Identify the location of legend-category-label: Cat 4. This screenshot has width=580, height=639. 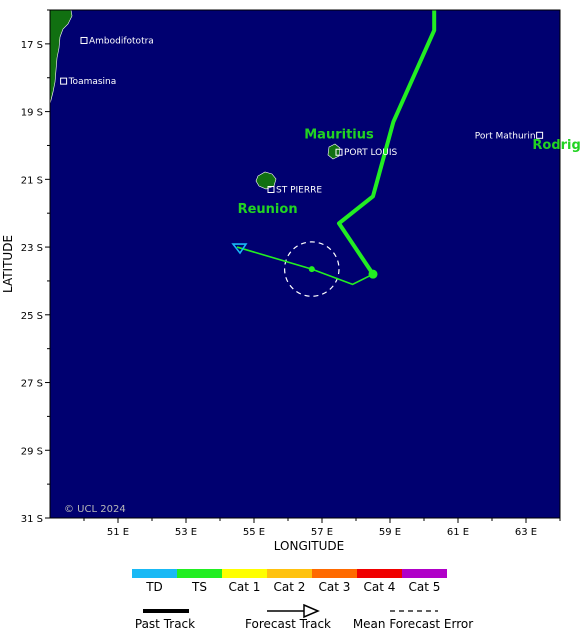
(380, 587).